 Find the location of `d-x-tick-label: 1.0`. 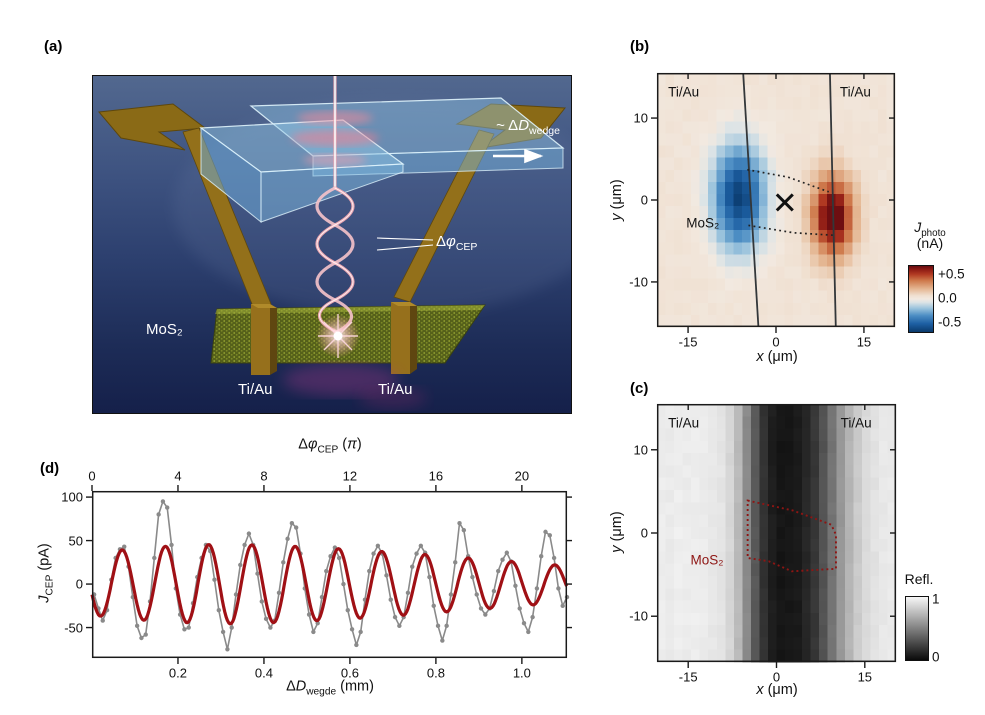

d-x-tick-label: 1.0 is located at coordinates (521, 673).